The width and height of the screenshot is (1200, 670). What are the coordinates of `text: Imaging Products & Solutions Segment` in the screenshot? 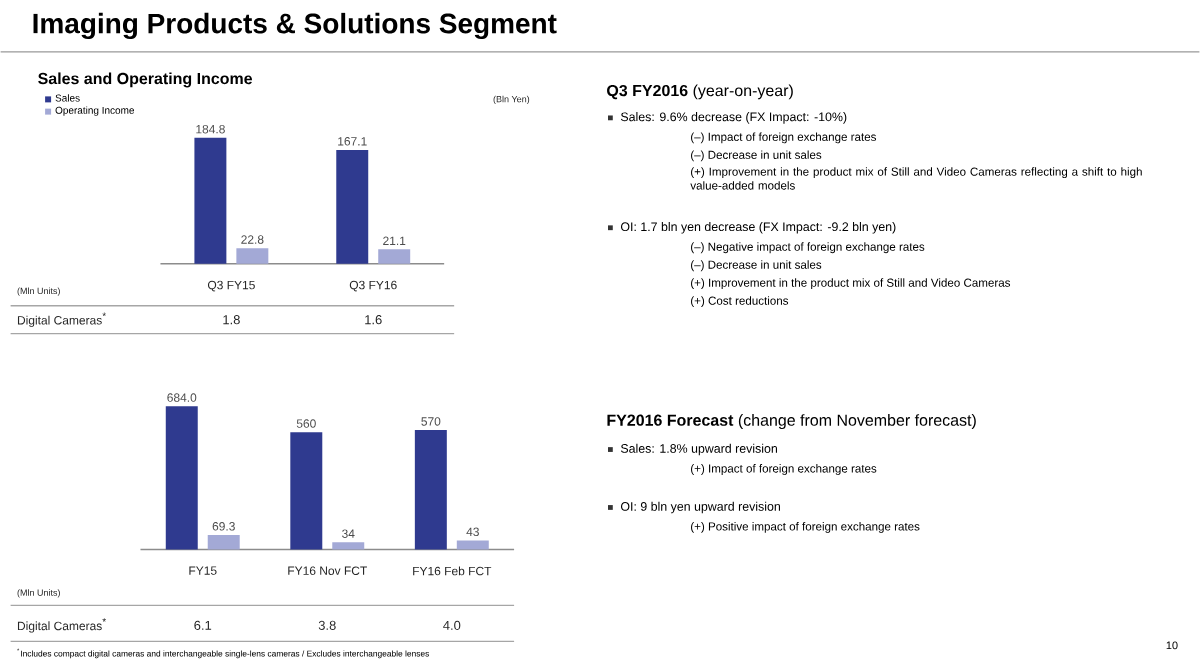 It's located at (295, 26).